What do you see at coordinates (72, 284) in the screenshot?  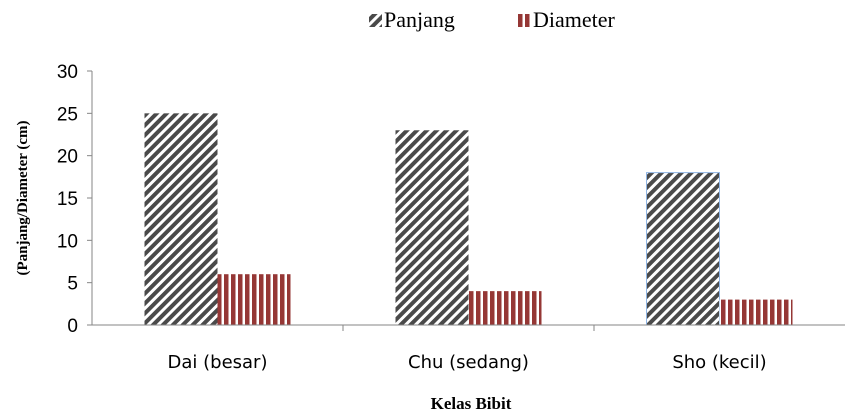 I see `y-tick-label: 5` at bounding box center [72, 284].